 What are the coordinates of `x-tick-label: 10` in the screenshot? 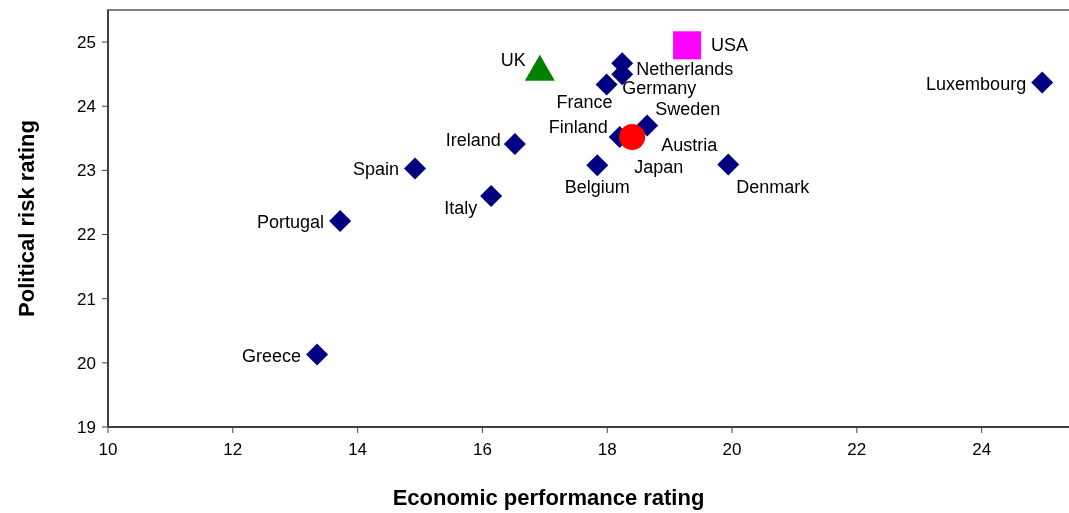 It's located at (108, 449).